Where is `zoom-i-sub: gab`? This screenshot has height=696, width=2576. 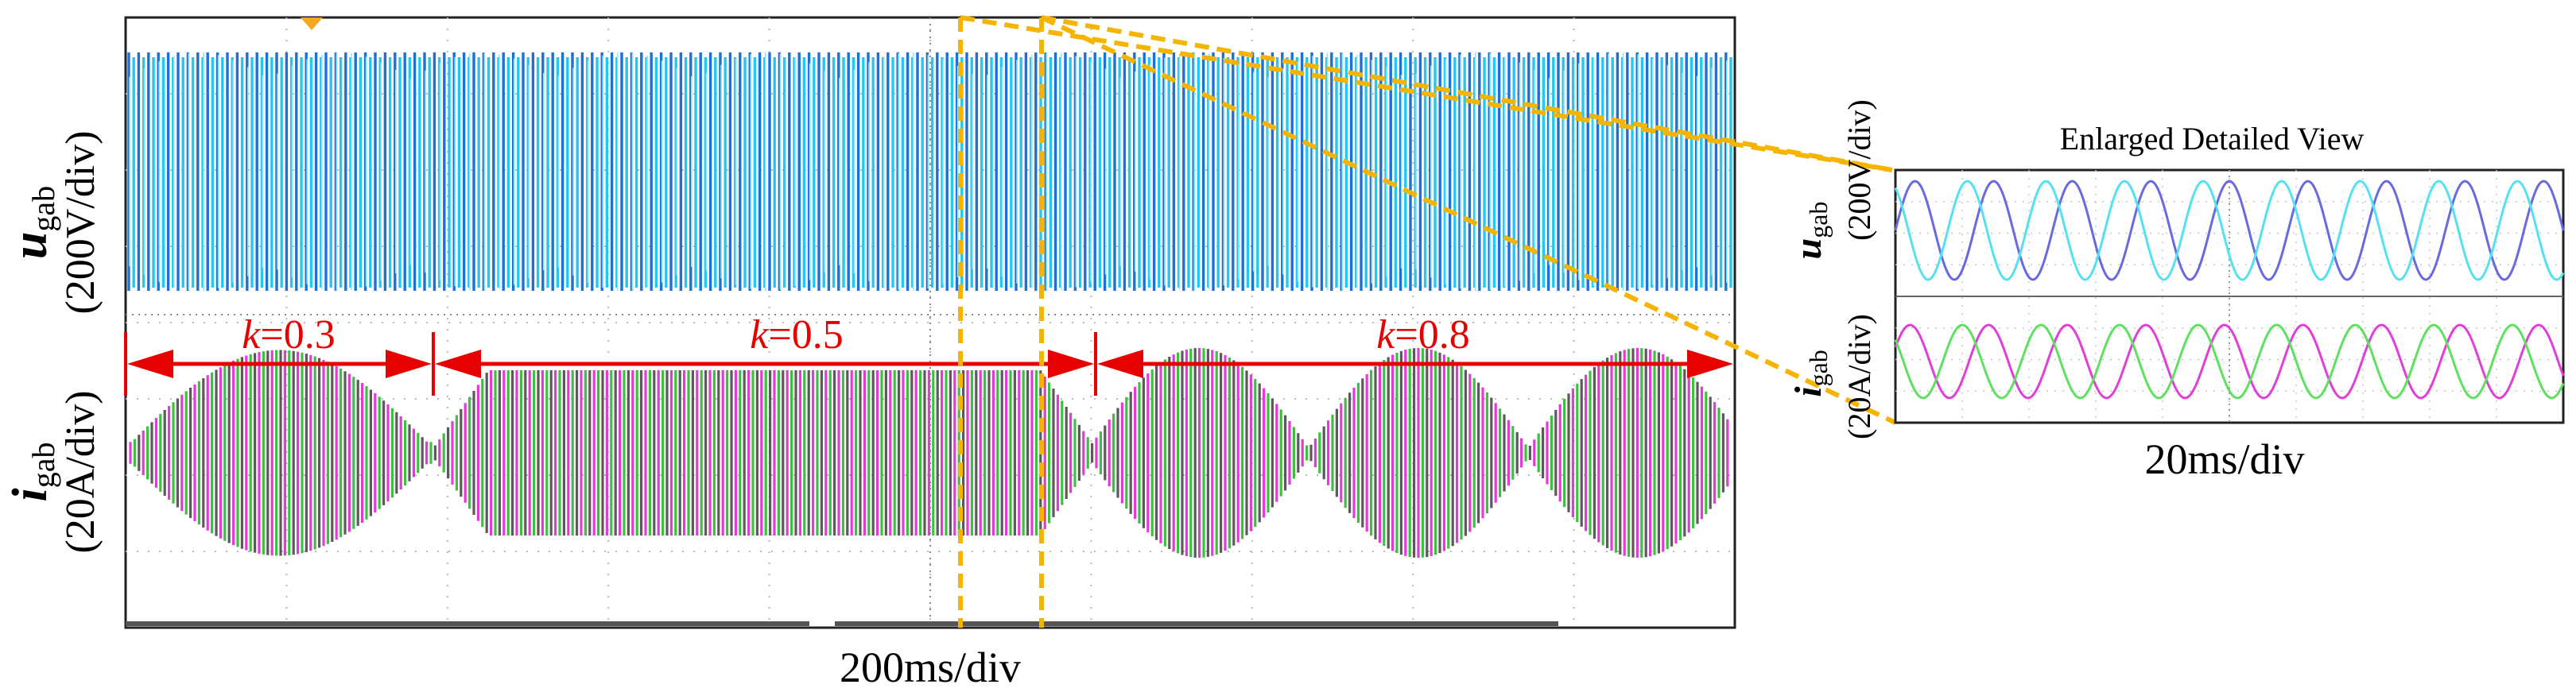
zoom-i-sub: gab is located at coordinates (1819, 368).